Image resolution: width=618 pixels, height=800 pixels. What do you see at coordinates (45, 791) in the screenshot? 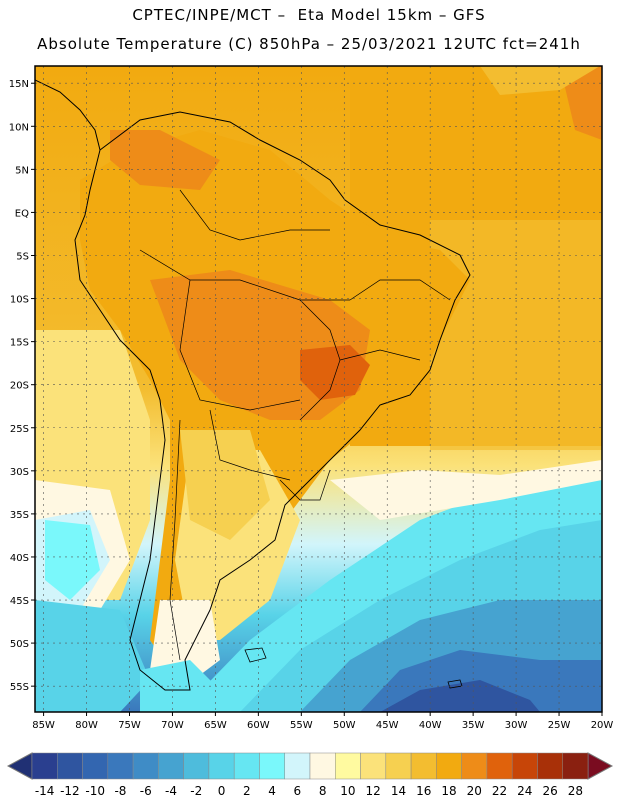
I see `colorbar-label: -14` at bounding box center [45, 791].